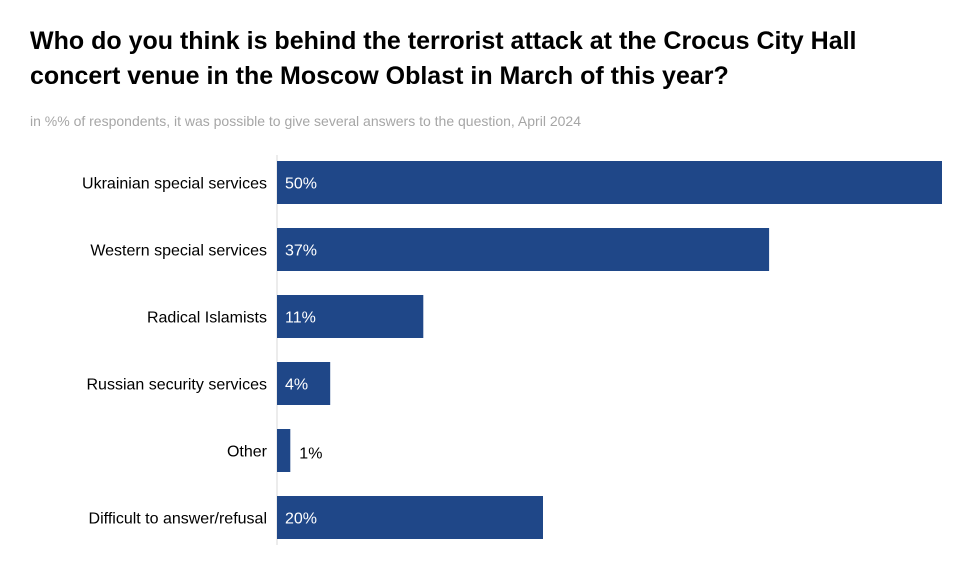 The image size is (969, 568). What do you see at coordinates (301, 184) in the screenshot?
I see `data-label: 50%` at bounding box center [301, 184].